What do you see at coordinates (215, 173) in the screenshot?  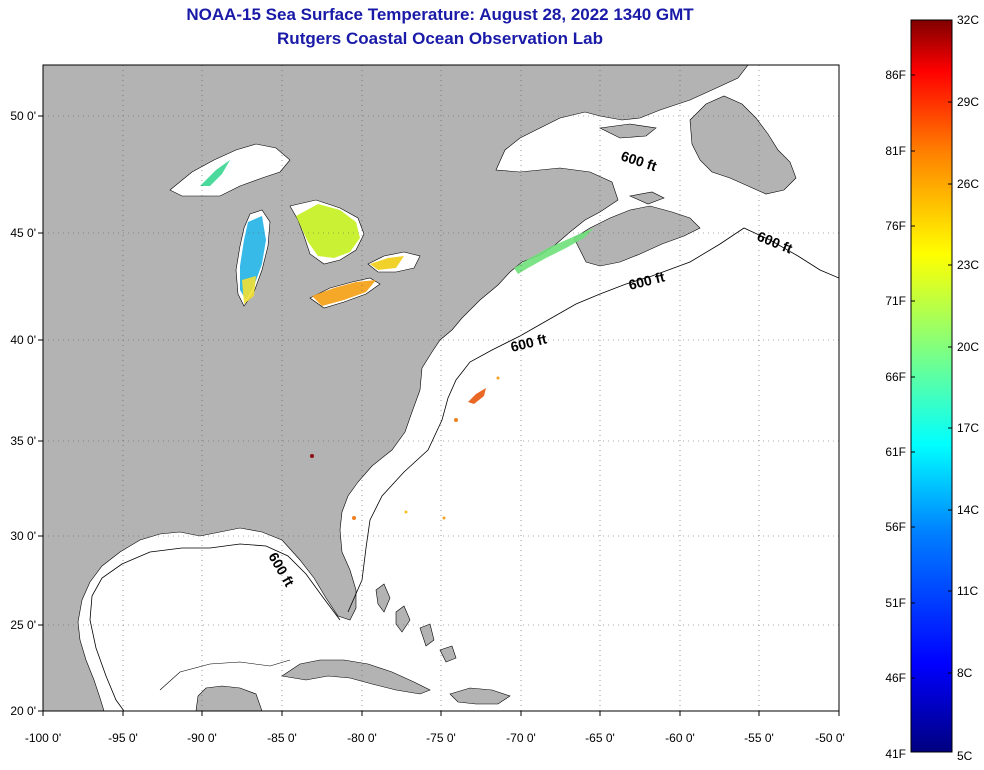 I see `sst-lake-superior` at bounding box center [215, 173].